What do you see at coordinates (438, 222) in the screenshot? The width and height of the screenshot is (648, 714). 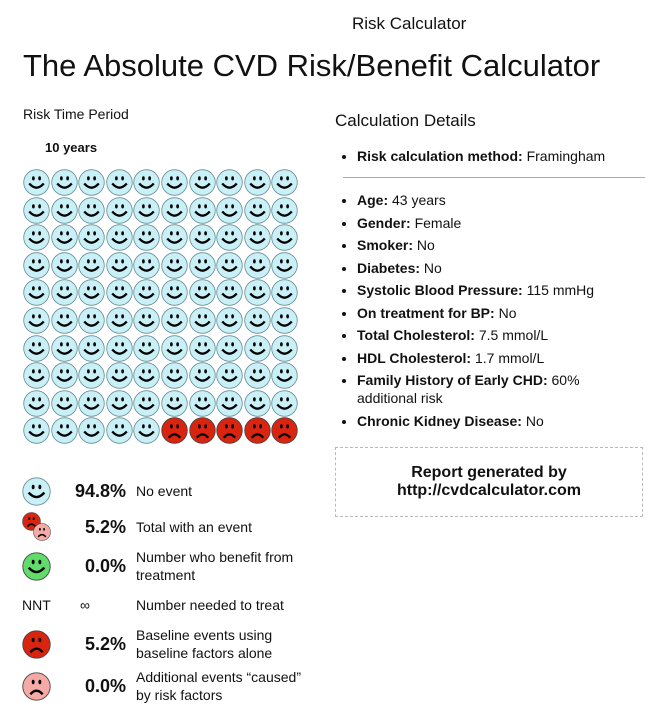 I see `detail-value: Female` at bounding box center [438, 222].